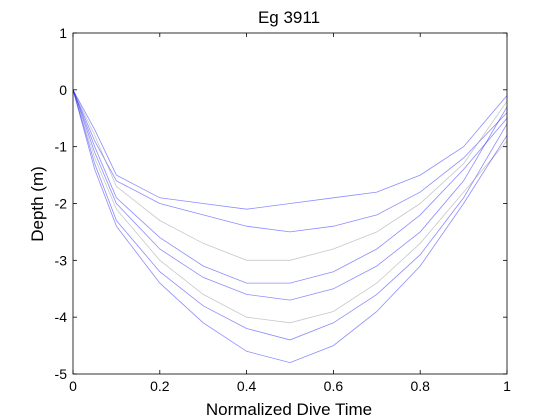 This screenshot has width=560, height=420. I want to click on y-tick-label: -1, so click(61, 147).